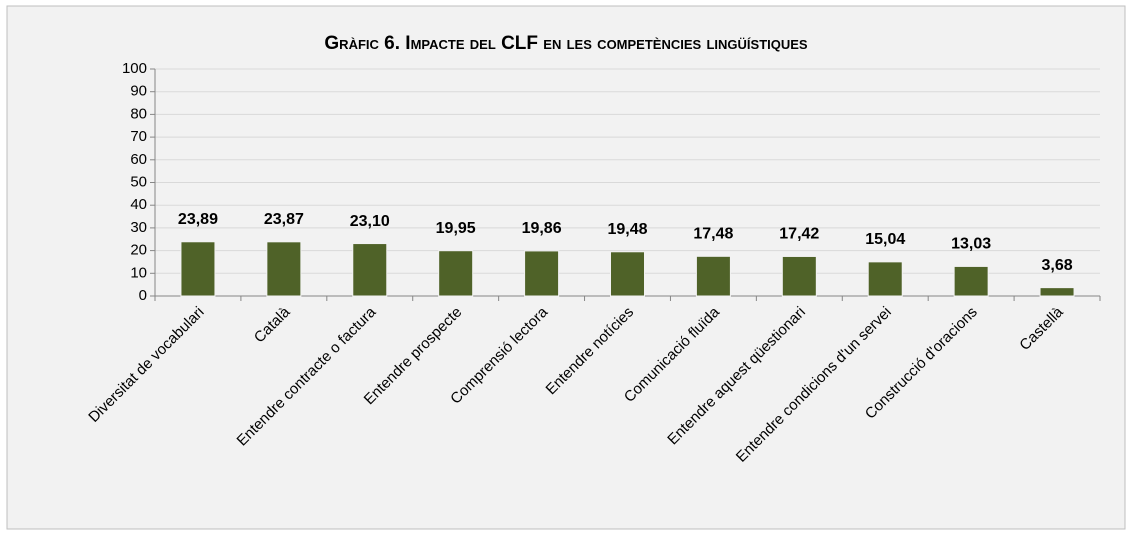  I want to click on y-tick-label: 80, so click(138, 113).